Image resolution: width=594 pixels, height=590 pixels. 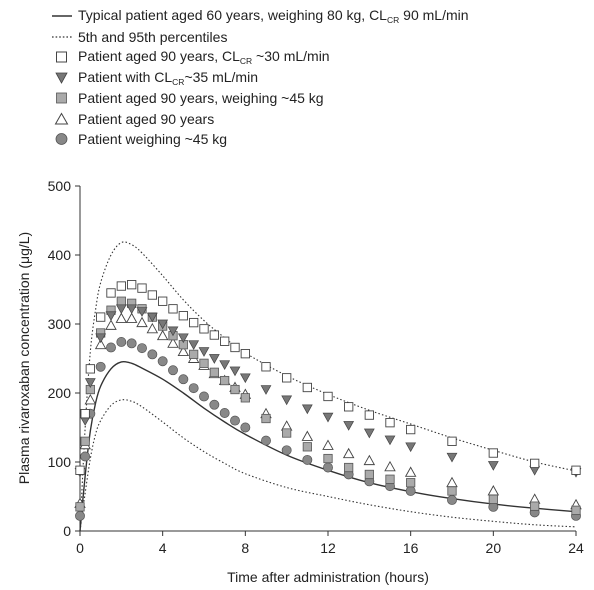 What do you see at coordinates (67, 531) in the screenshot?
I see `y-tick-label: 0` at bounding box center [67, 531].